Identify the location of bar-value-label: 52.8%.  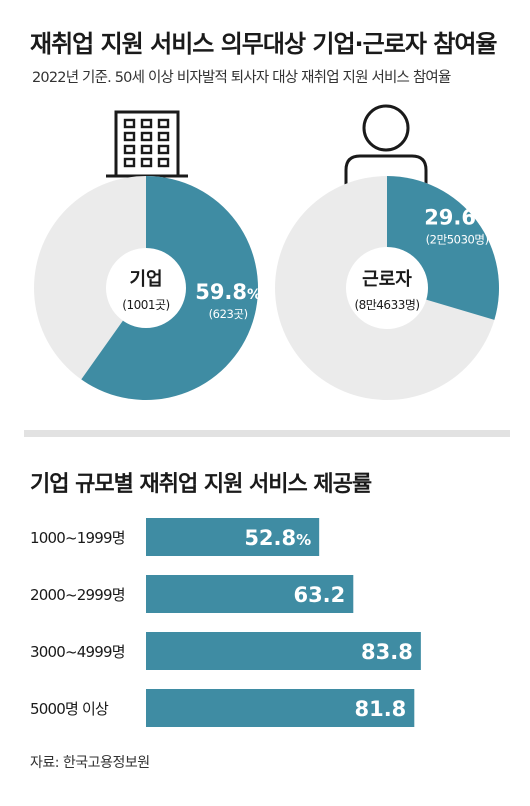
(277, 538).